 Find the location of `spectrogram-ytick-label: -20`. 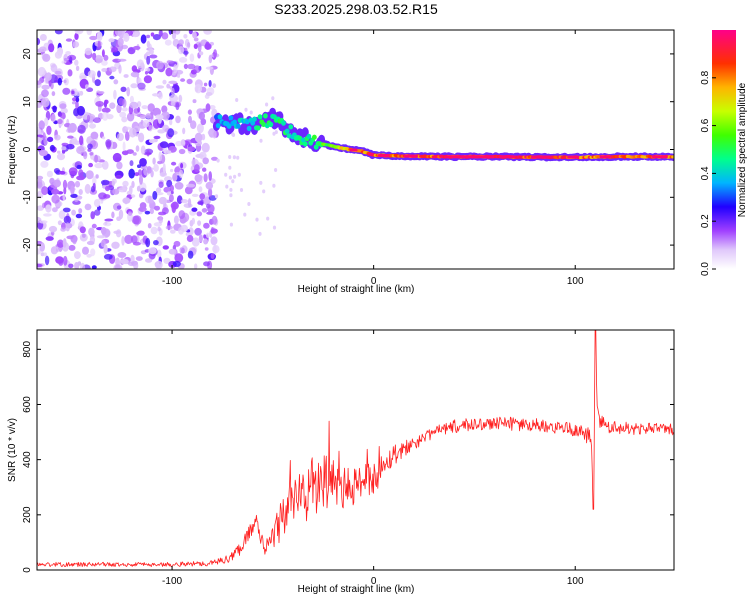

spectrogram-ytick-label: -20 is located at coordinates (27, 244).